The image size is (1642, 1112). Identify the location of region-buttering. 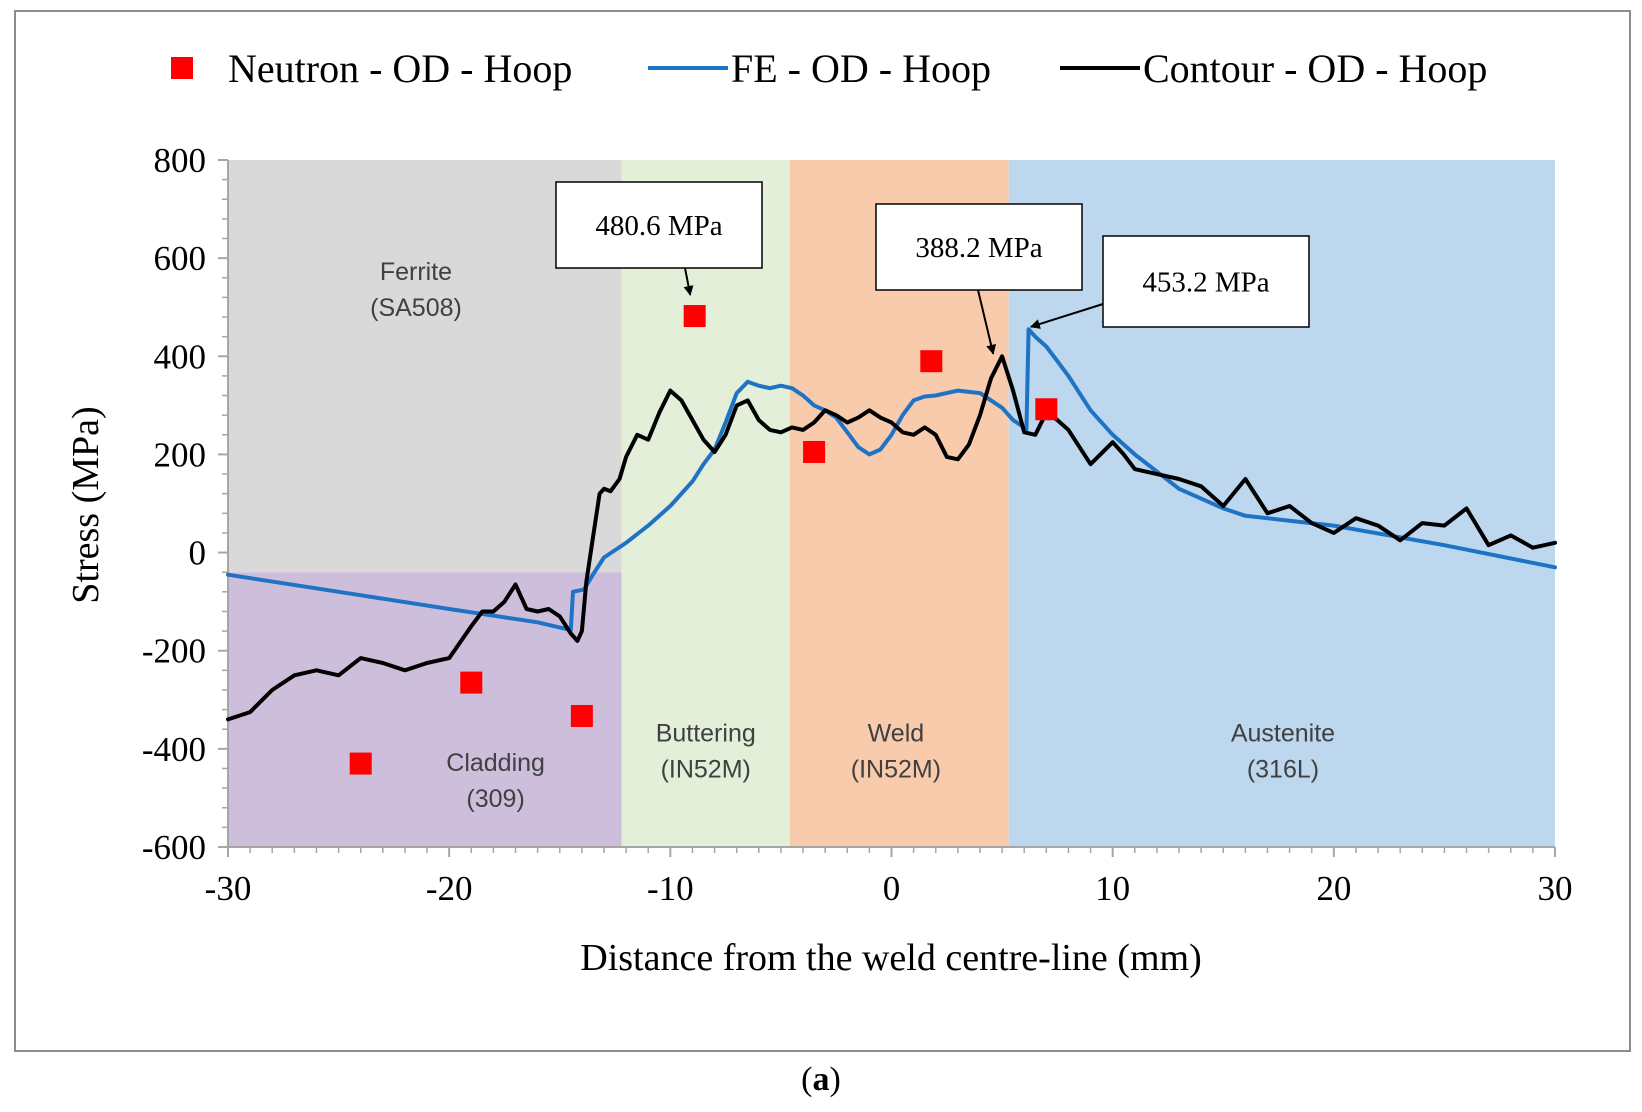
(705, 503).